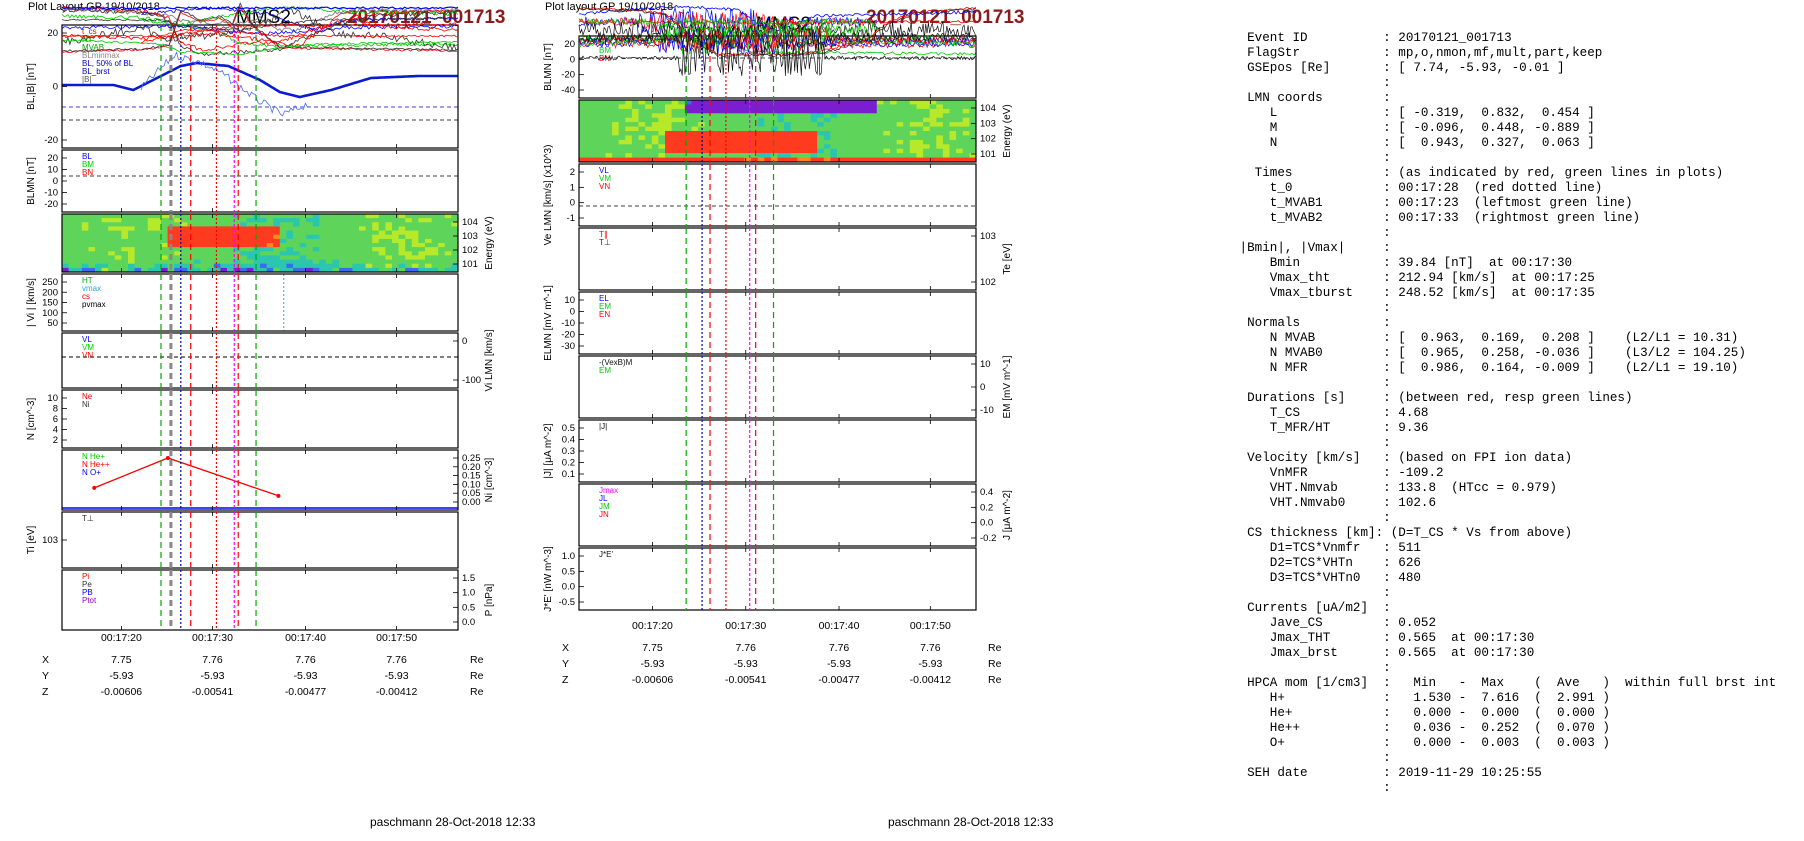 This screenshot has height=841, width=1804. Describe the element at coordinates (94, 304) in the screenshot. I see `legend-entry: pvmax` at that location.